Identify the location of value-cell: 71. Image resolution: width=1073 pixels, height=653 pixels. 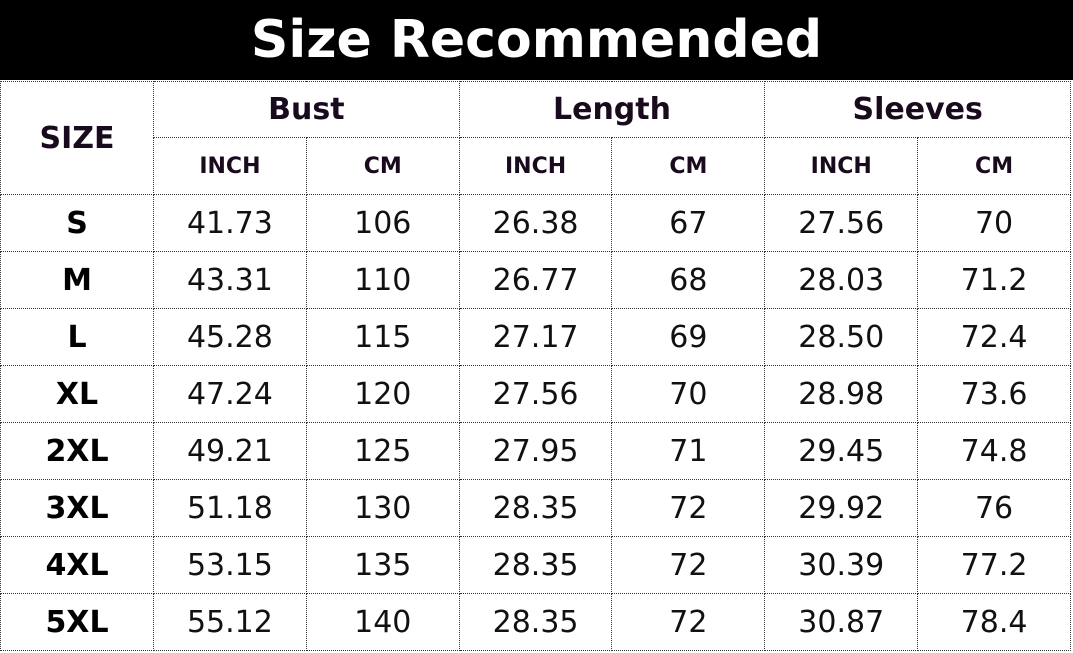
(688, 451).